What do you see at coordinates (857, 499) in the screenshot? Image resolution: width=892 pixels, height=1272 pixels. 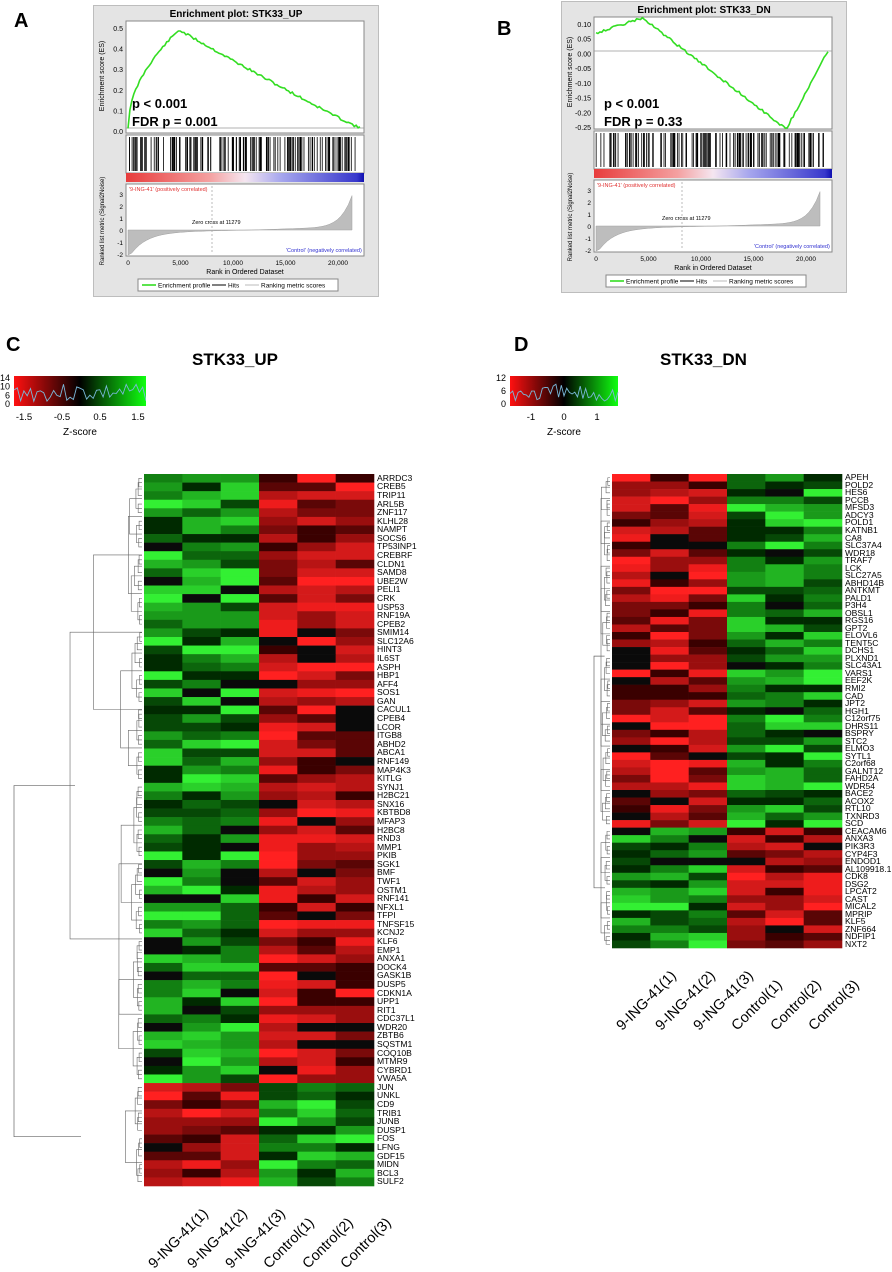 I see `gene-label: PCCB` at bounding box center [857, 499].